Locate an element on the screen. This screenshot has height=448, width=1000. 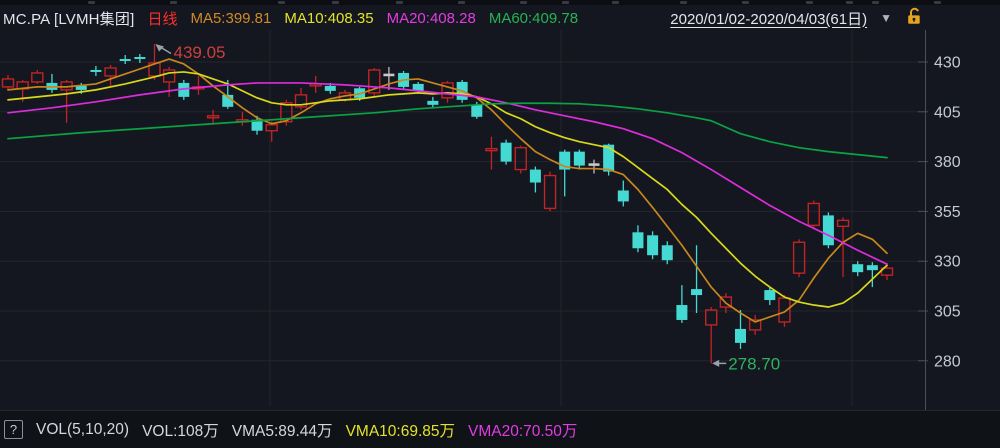
y-axis-label: 330 is located at coordinates (947, 262).